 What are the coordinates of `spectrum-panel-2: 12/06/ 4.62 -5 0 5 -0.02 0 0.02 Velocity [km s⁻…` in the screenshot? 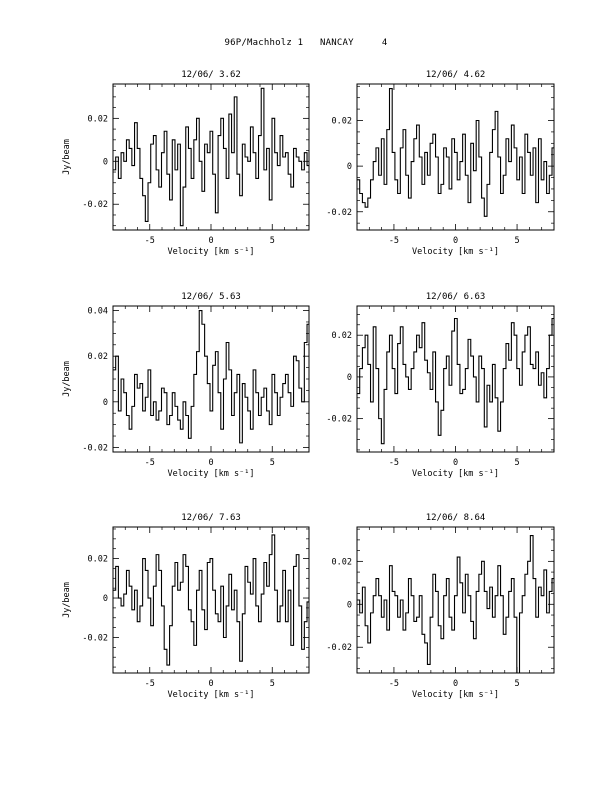 It's located at (440, 163).